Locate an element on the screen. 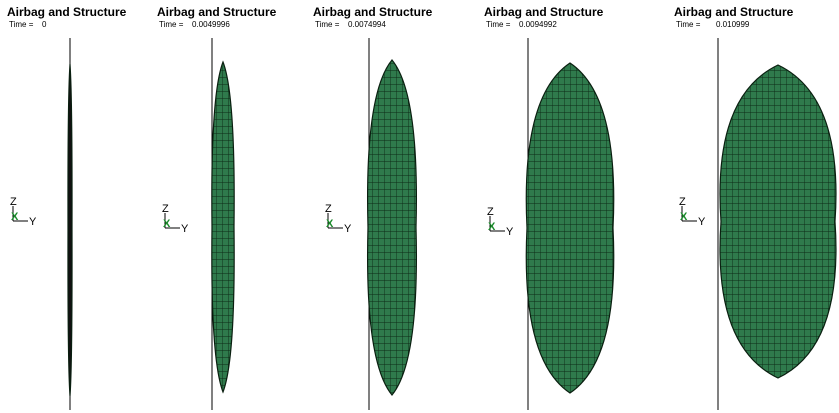 The height and width of the screenshot is (413, 839). time-value: 0 is located at coordinates (44, 24).